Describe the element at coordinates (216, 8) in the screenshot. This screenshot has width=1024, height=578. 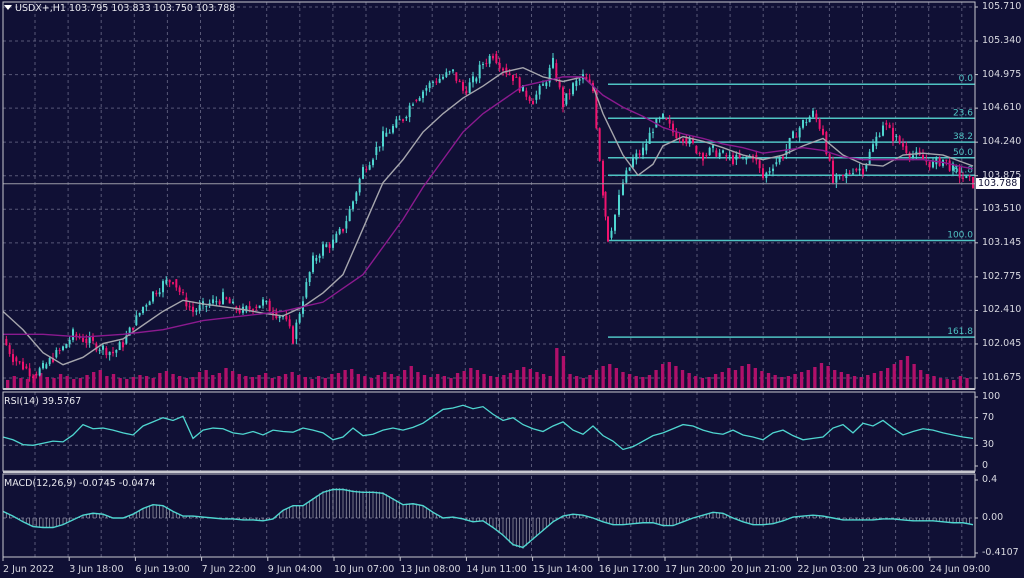
I see `close-price: 103.788` at that location.